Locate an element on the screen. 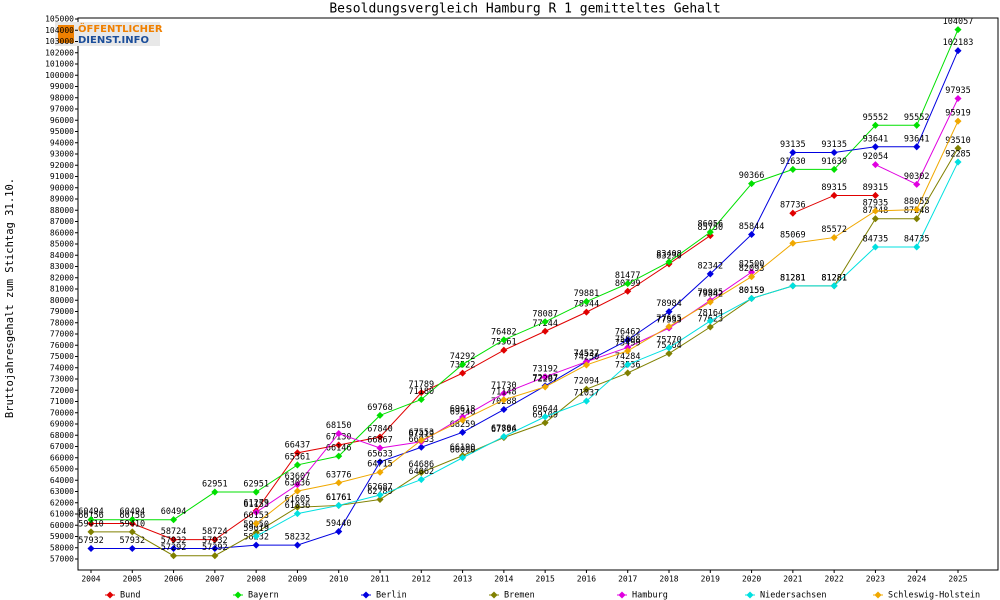 The height and width of the screenshot is (600, 1000). value-label: 67796 is located at coordinates (504, 430).